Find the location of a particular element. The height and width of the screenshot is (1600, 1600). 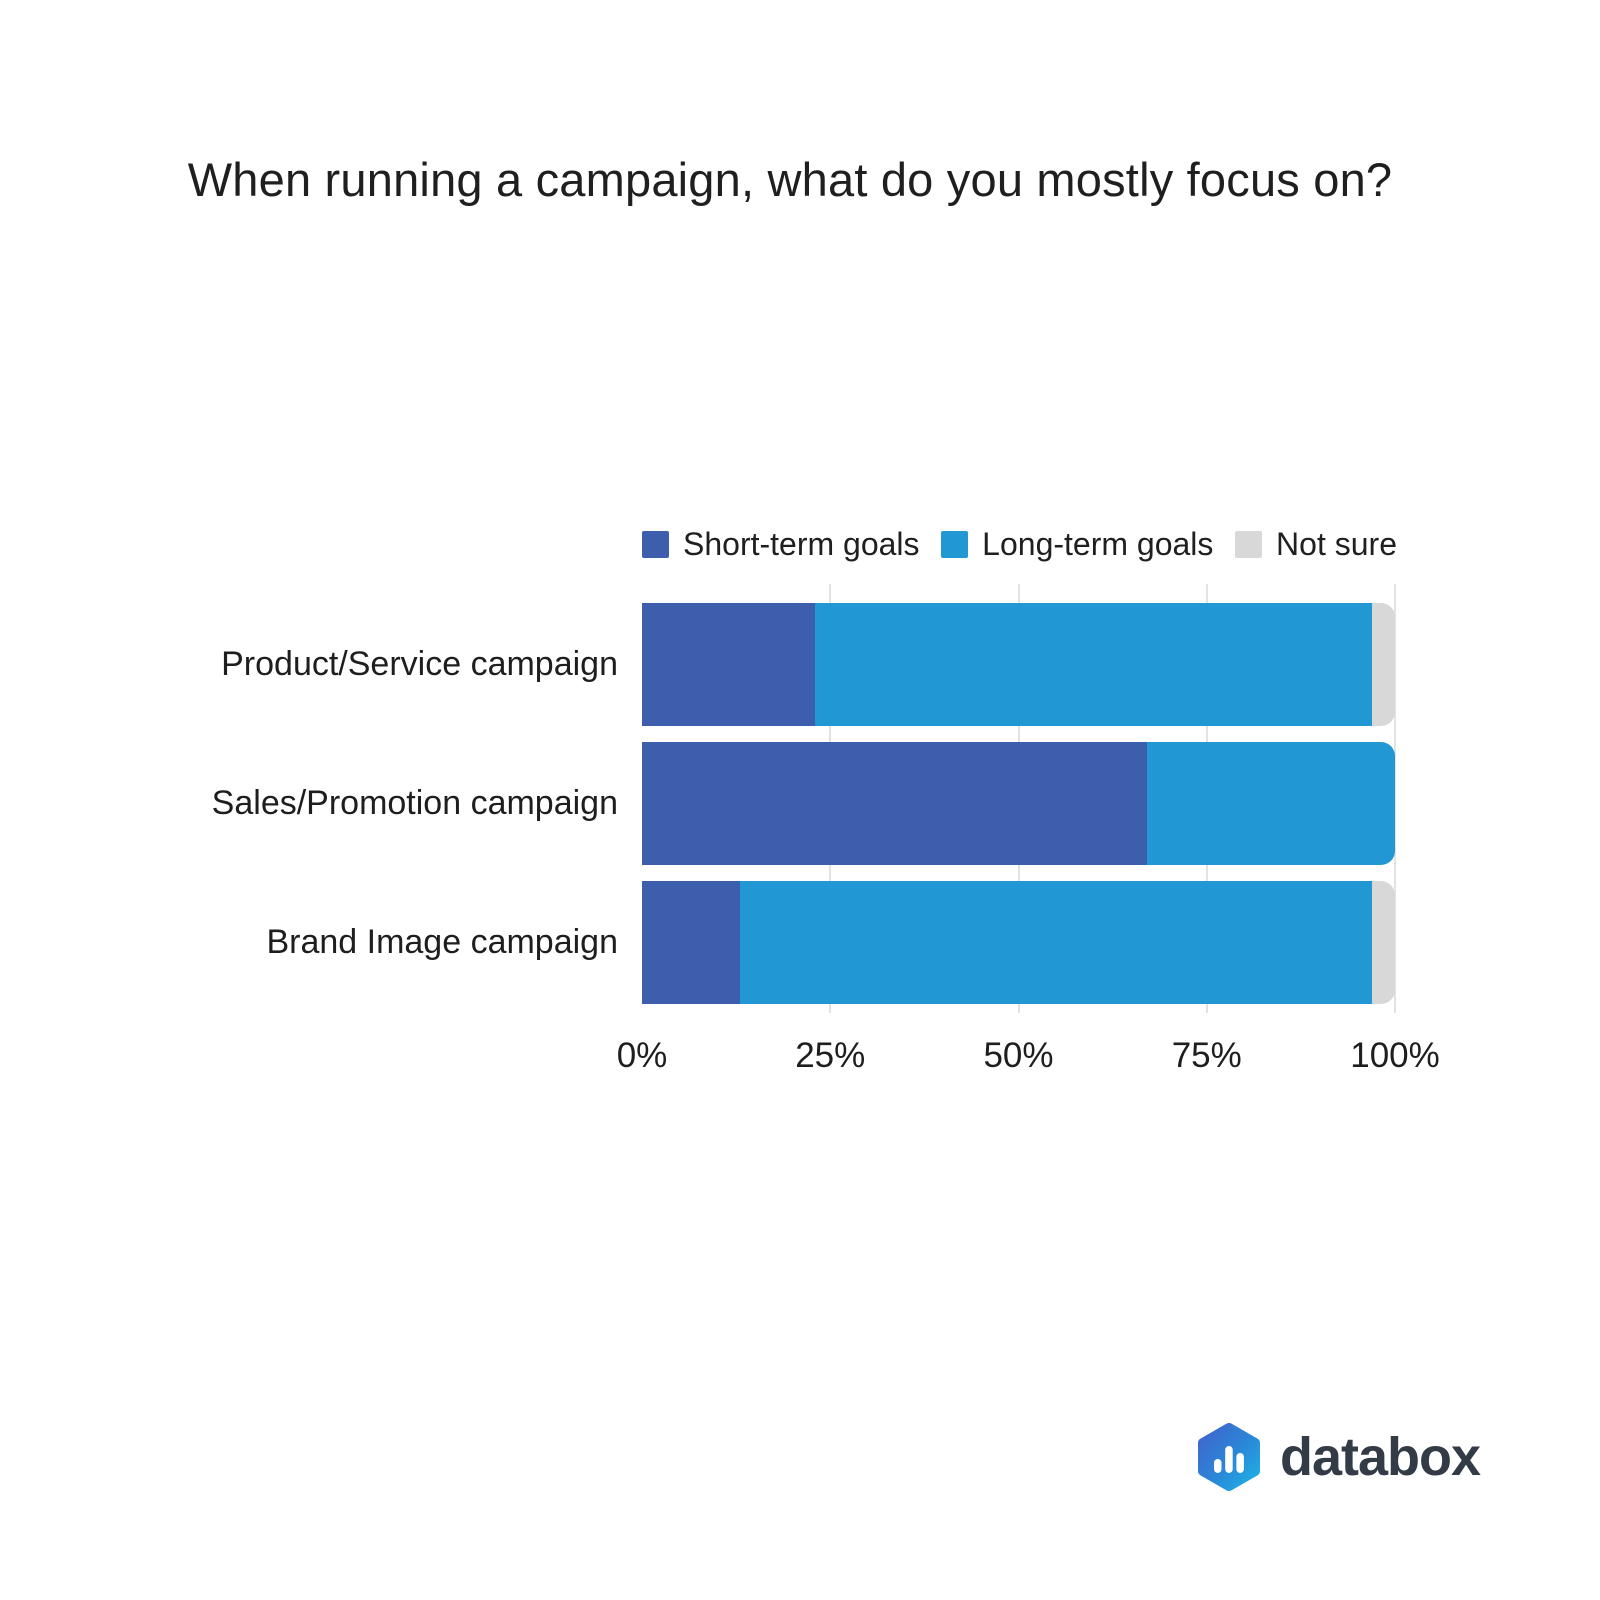

databox-logo-text: databox is located at coordinates (1380, 1457).